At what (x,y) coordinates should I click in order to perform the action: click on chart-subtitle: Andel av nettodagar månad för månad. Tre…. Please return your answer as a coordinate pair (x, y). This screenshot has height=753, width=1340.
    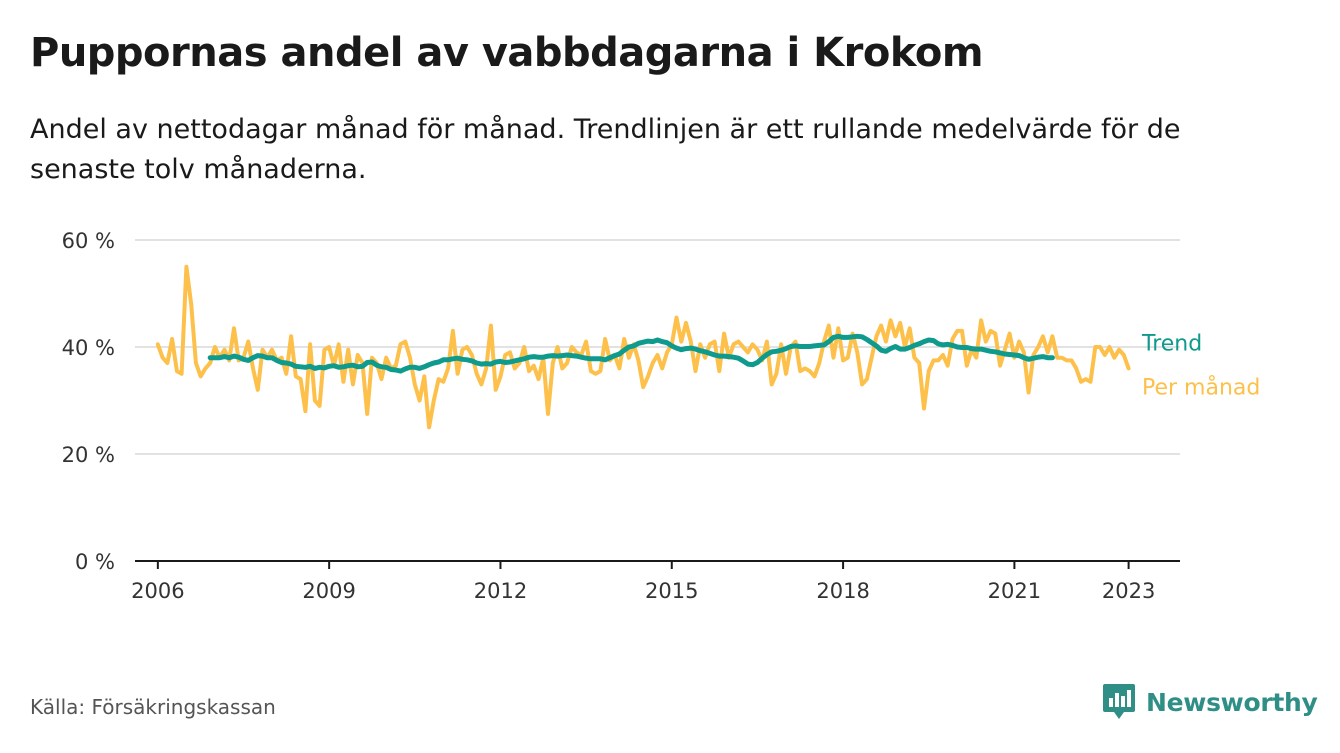
    Looking at the image, I should click on (605, 149).